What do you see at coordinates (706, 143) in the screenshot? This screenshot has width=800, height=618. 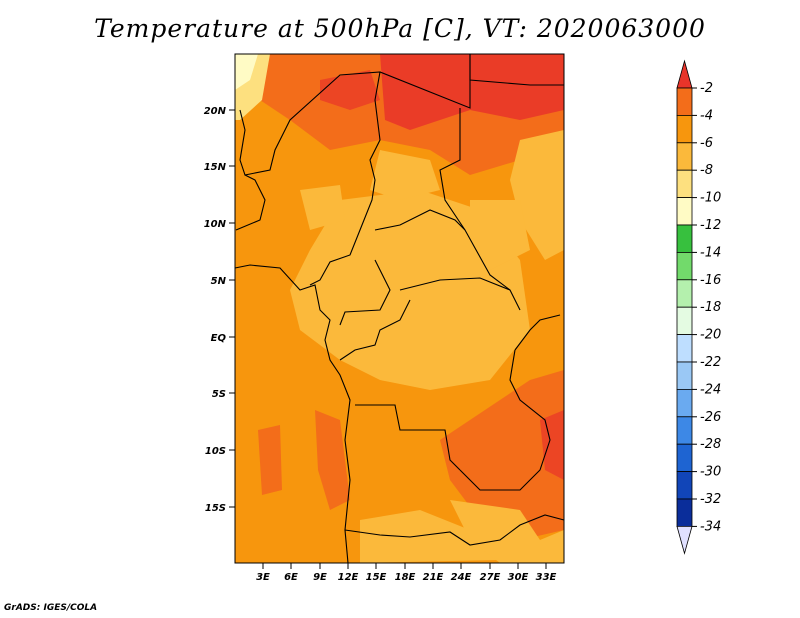 I see `colorbar-label: -6` at bounding box center [706, 143].